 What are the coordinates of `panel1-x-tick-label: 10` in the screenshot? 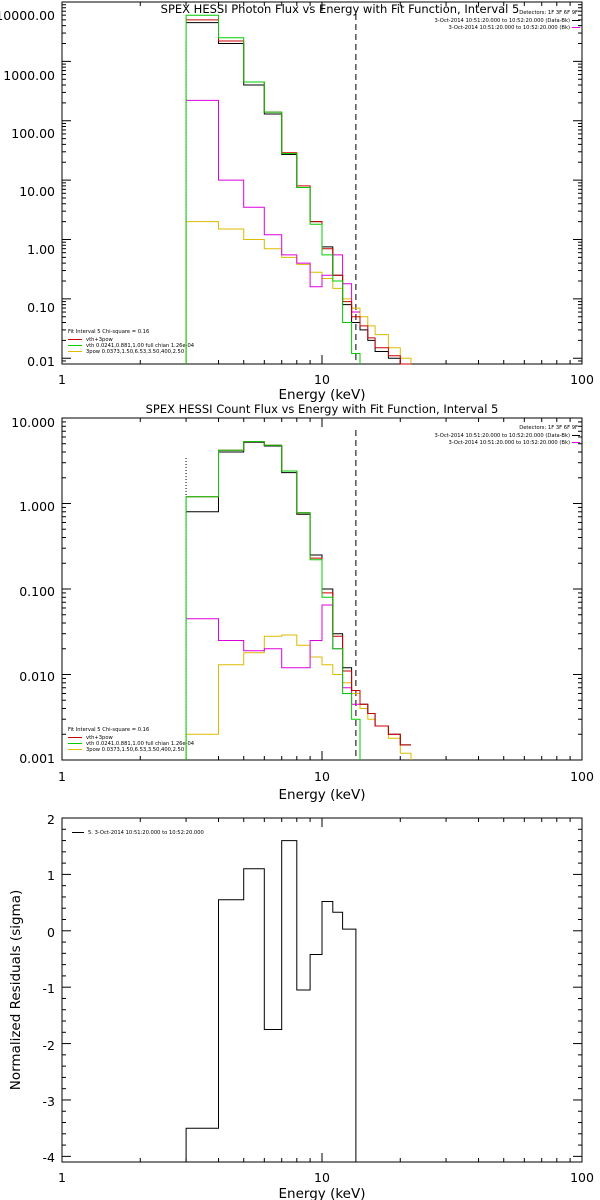 It's located at (322, 379).